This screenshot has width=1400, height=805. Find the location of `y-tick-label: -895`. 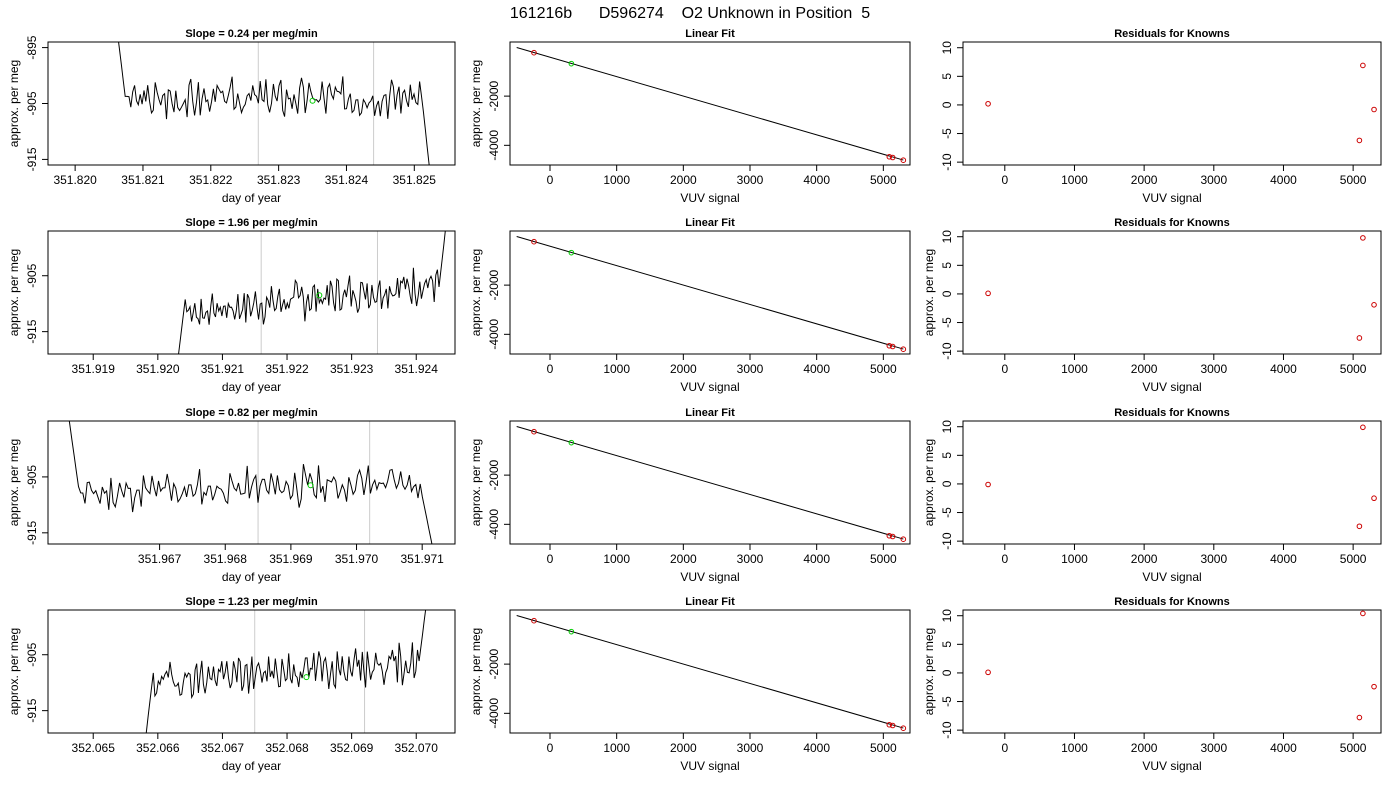

y-tick-label: -895 is located at coordinates (32, 47).